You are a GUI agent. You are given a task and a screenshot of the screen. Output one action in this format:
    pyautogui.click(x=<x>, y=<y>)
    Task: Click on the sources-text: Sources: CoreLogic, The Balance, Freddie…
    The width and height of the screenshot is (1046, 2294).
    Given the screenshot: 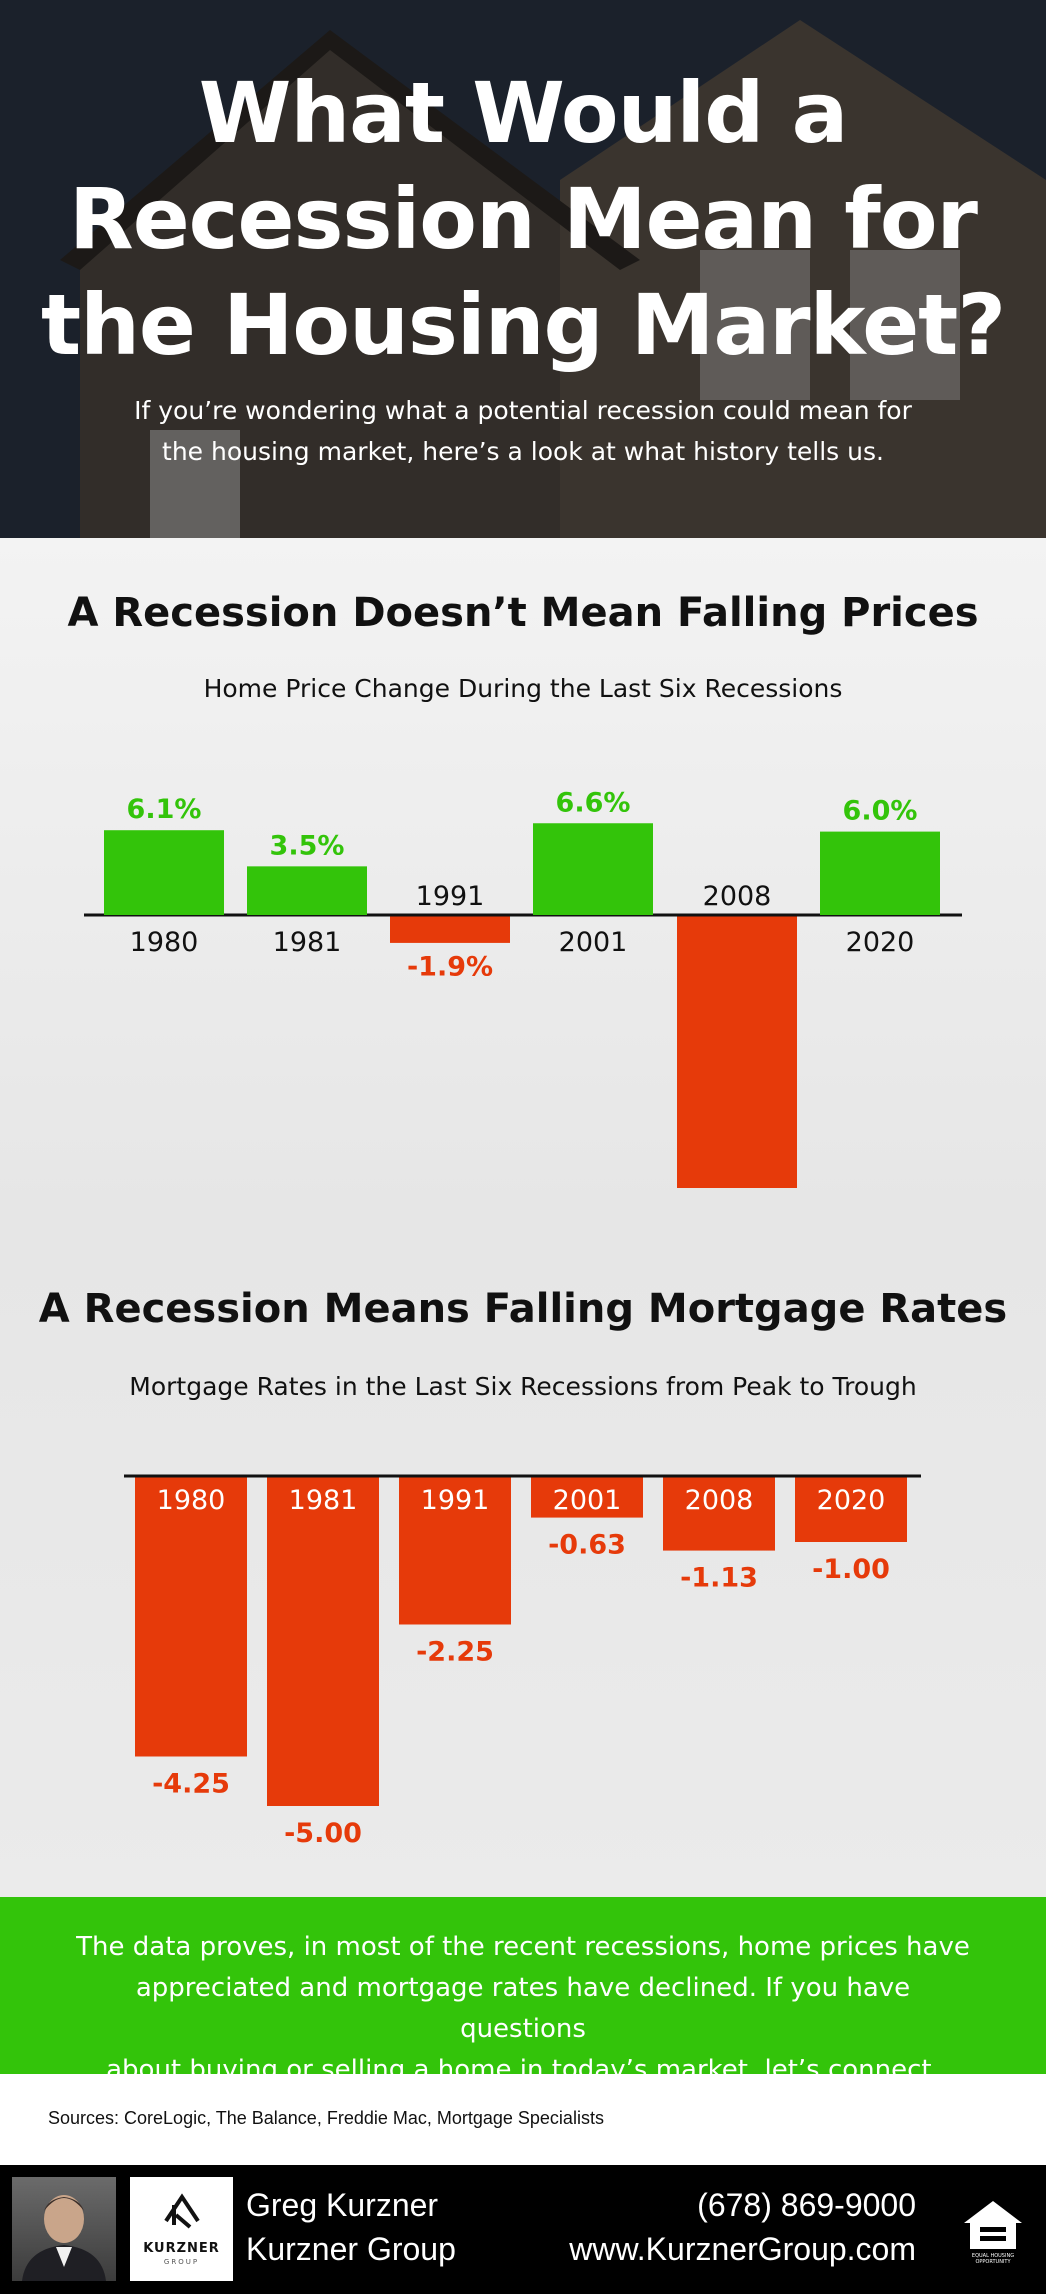 What is the action you would take?
    pyautogui.click(x=326, y=2118)
    